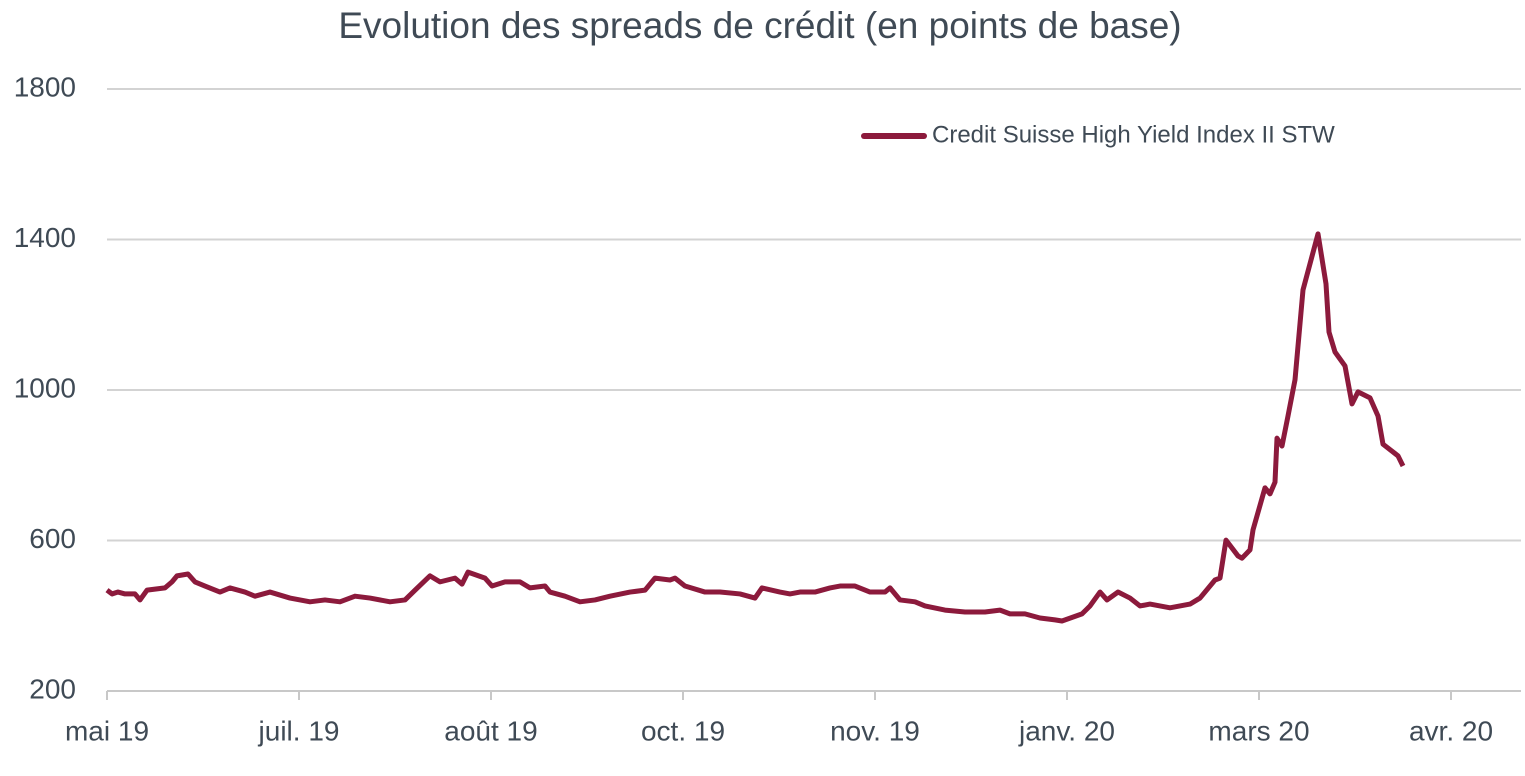  I want to click on x-tick-label: août 19, so click(490, 730).